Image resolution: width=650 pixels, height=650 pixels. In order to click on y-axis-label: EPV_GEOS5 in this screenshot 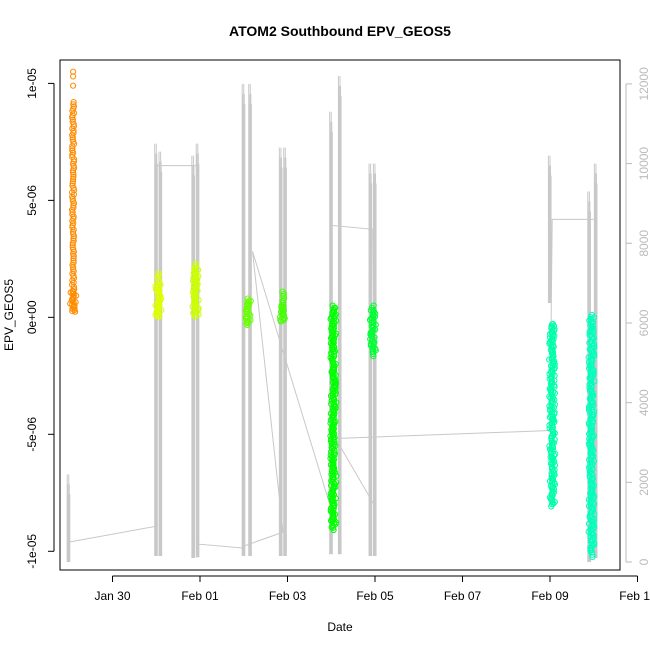, I will do `click(9, 315)`.